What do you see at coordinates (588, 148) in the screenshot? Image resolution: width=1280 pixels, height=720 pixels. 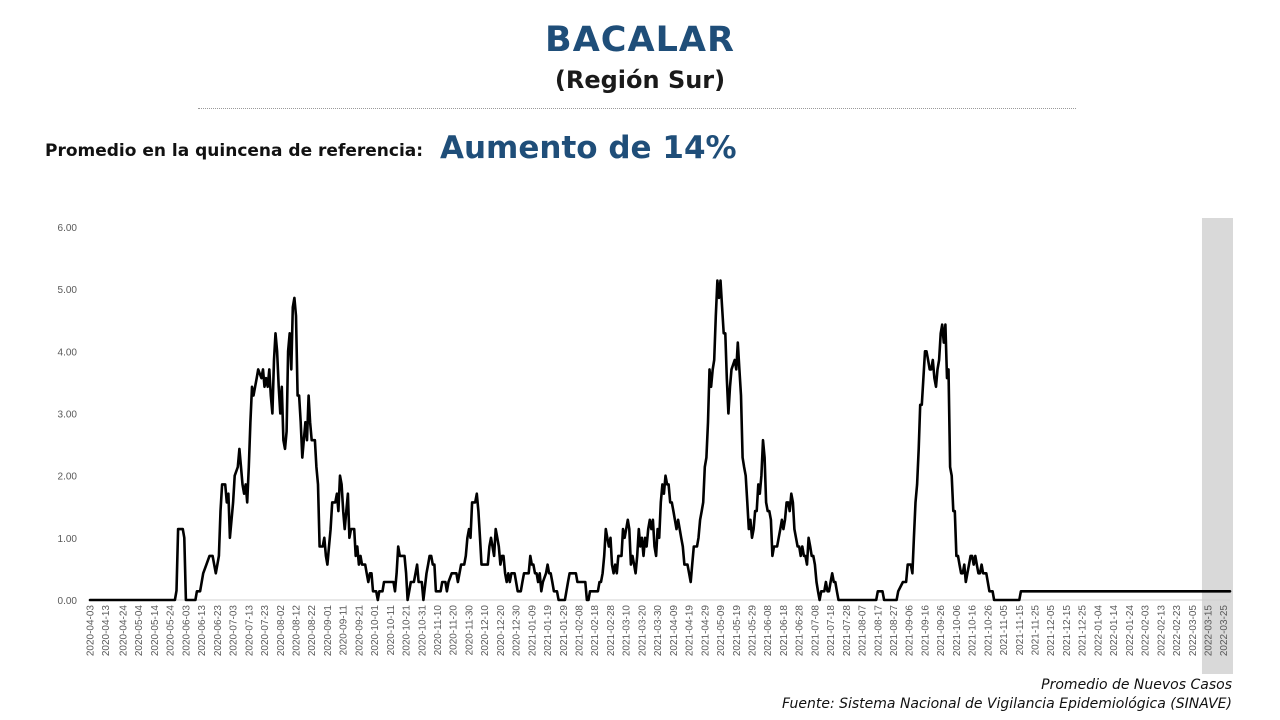 I see `reference-value: Aumento de 14%` at bounding box center [588, 148].